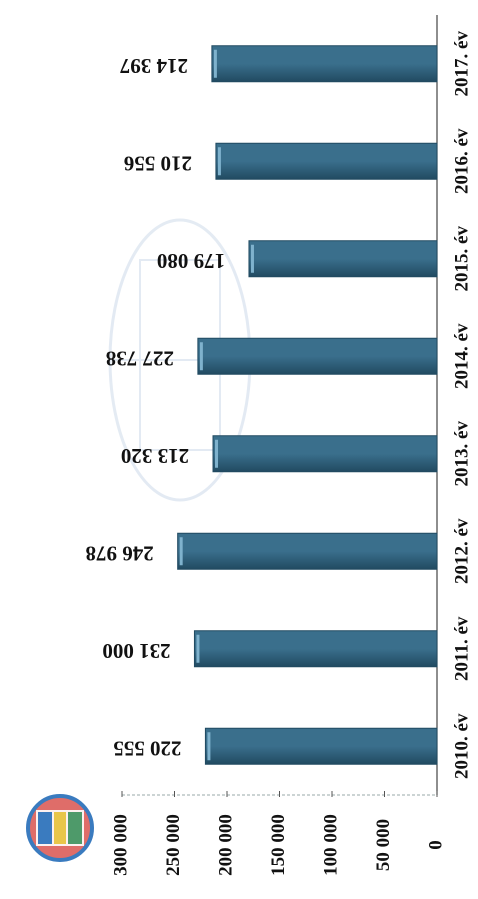 The image size is (478, 899). What do you see at coordinates (136, 651) in the screenshot?
I see `data-label: 231 000` at bounding box center [136, 651].